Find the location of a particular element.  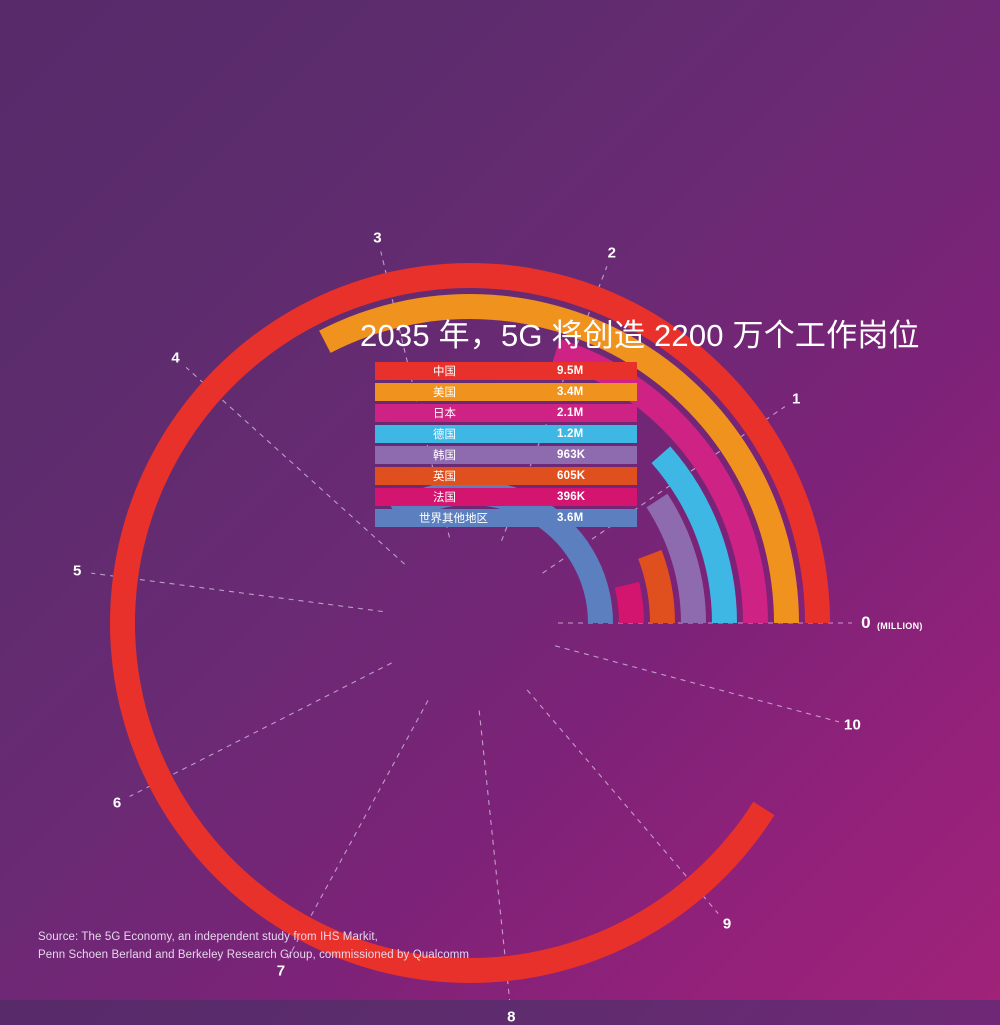

axis-tick-label: 4 is located at coordinates (176, 358).